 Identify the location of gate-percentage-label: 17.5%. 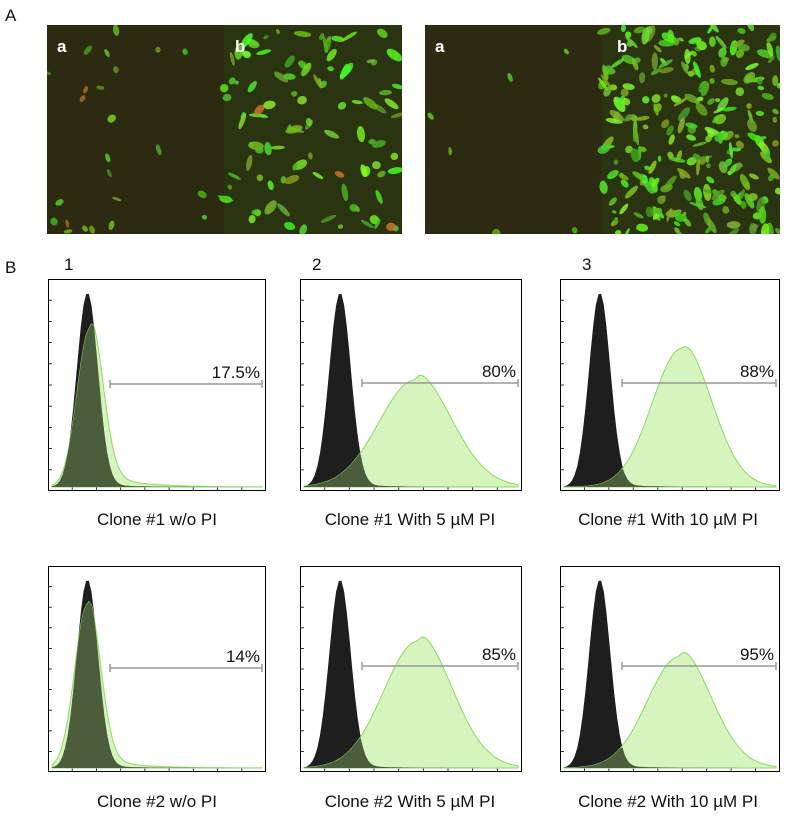
(236, 372).